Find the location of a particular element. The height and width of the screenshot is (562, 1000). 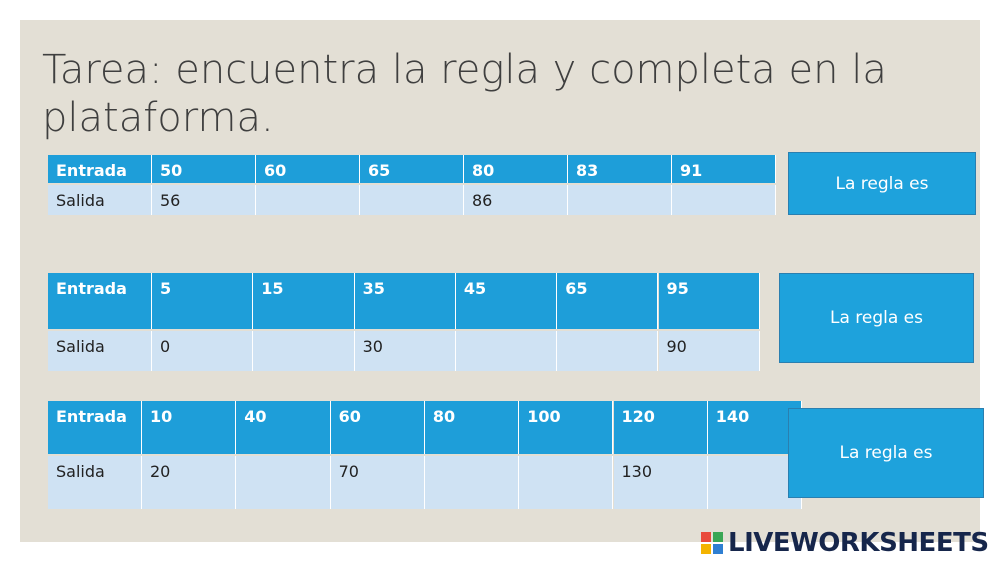

table-cell: 0 is located at coordinates (203, 351).